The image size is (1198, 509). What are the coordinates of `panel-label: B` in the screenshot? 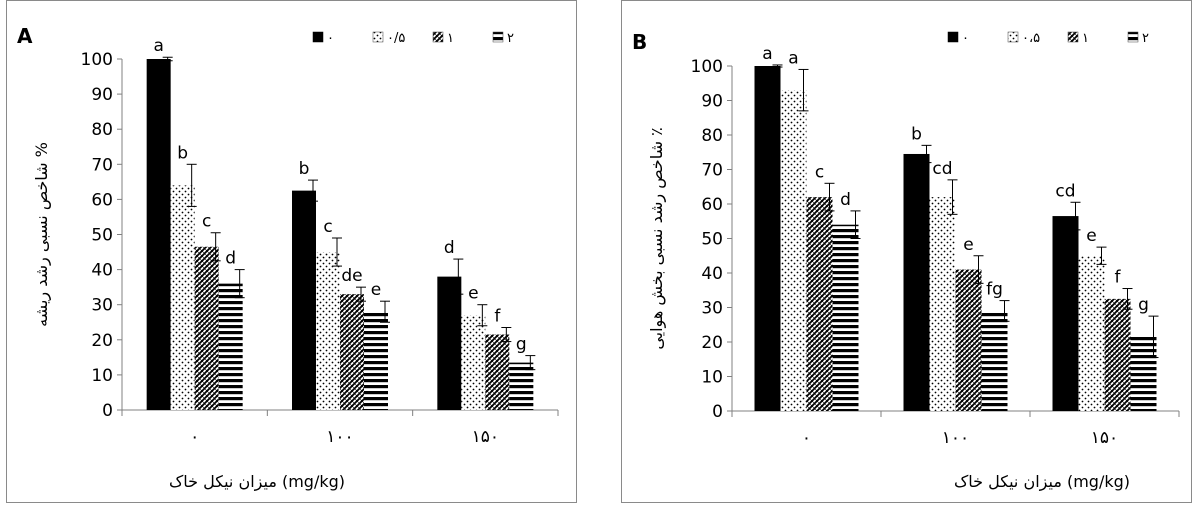 It's located at (639, 42).